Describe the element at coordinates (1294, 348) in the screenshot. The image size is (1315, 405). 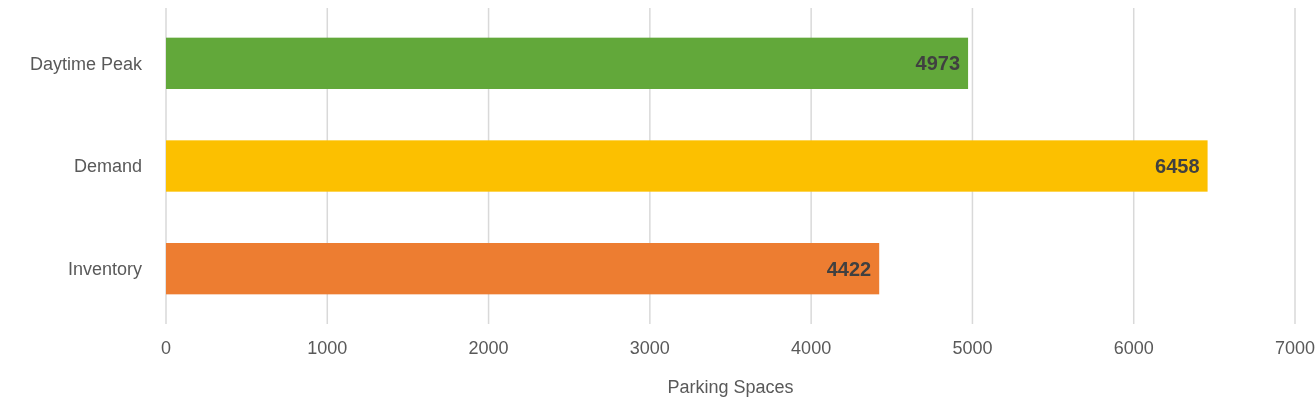
I see `x-tick-label: 7000` at that location.